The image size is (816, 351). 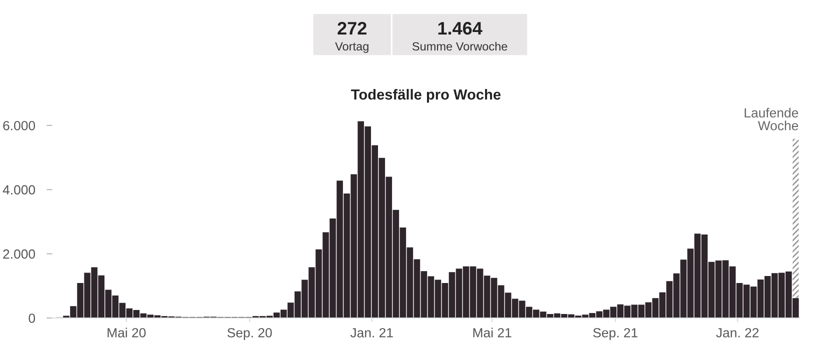 I want to click on y-tick-label: 2.000, so click(x=19, y=254).